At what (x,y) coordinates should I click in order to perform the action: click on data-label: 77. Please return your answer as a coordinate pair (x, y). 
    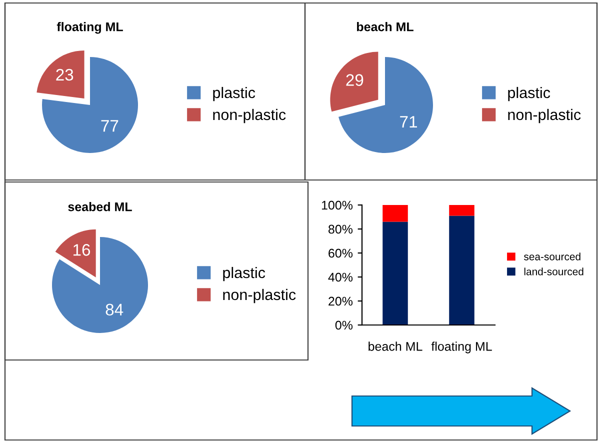
    Looking at the image, I should click on (109, 126).